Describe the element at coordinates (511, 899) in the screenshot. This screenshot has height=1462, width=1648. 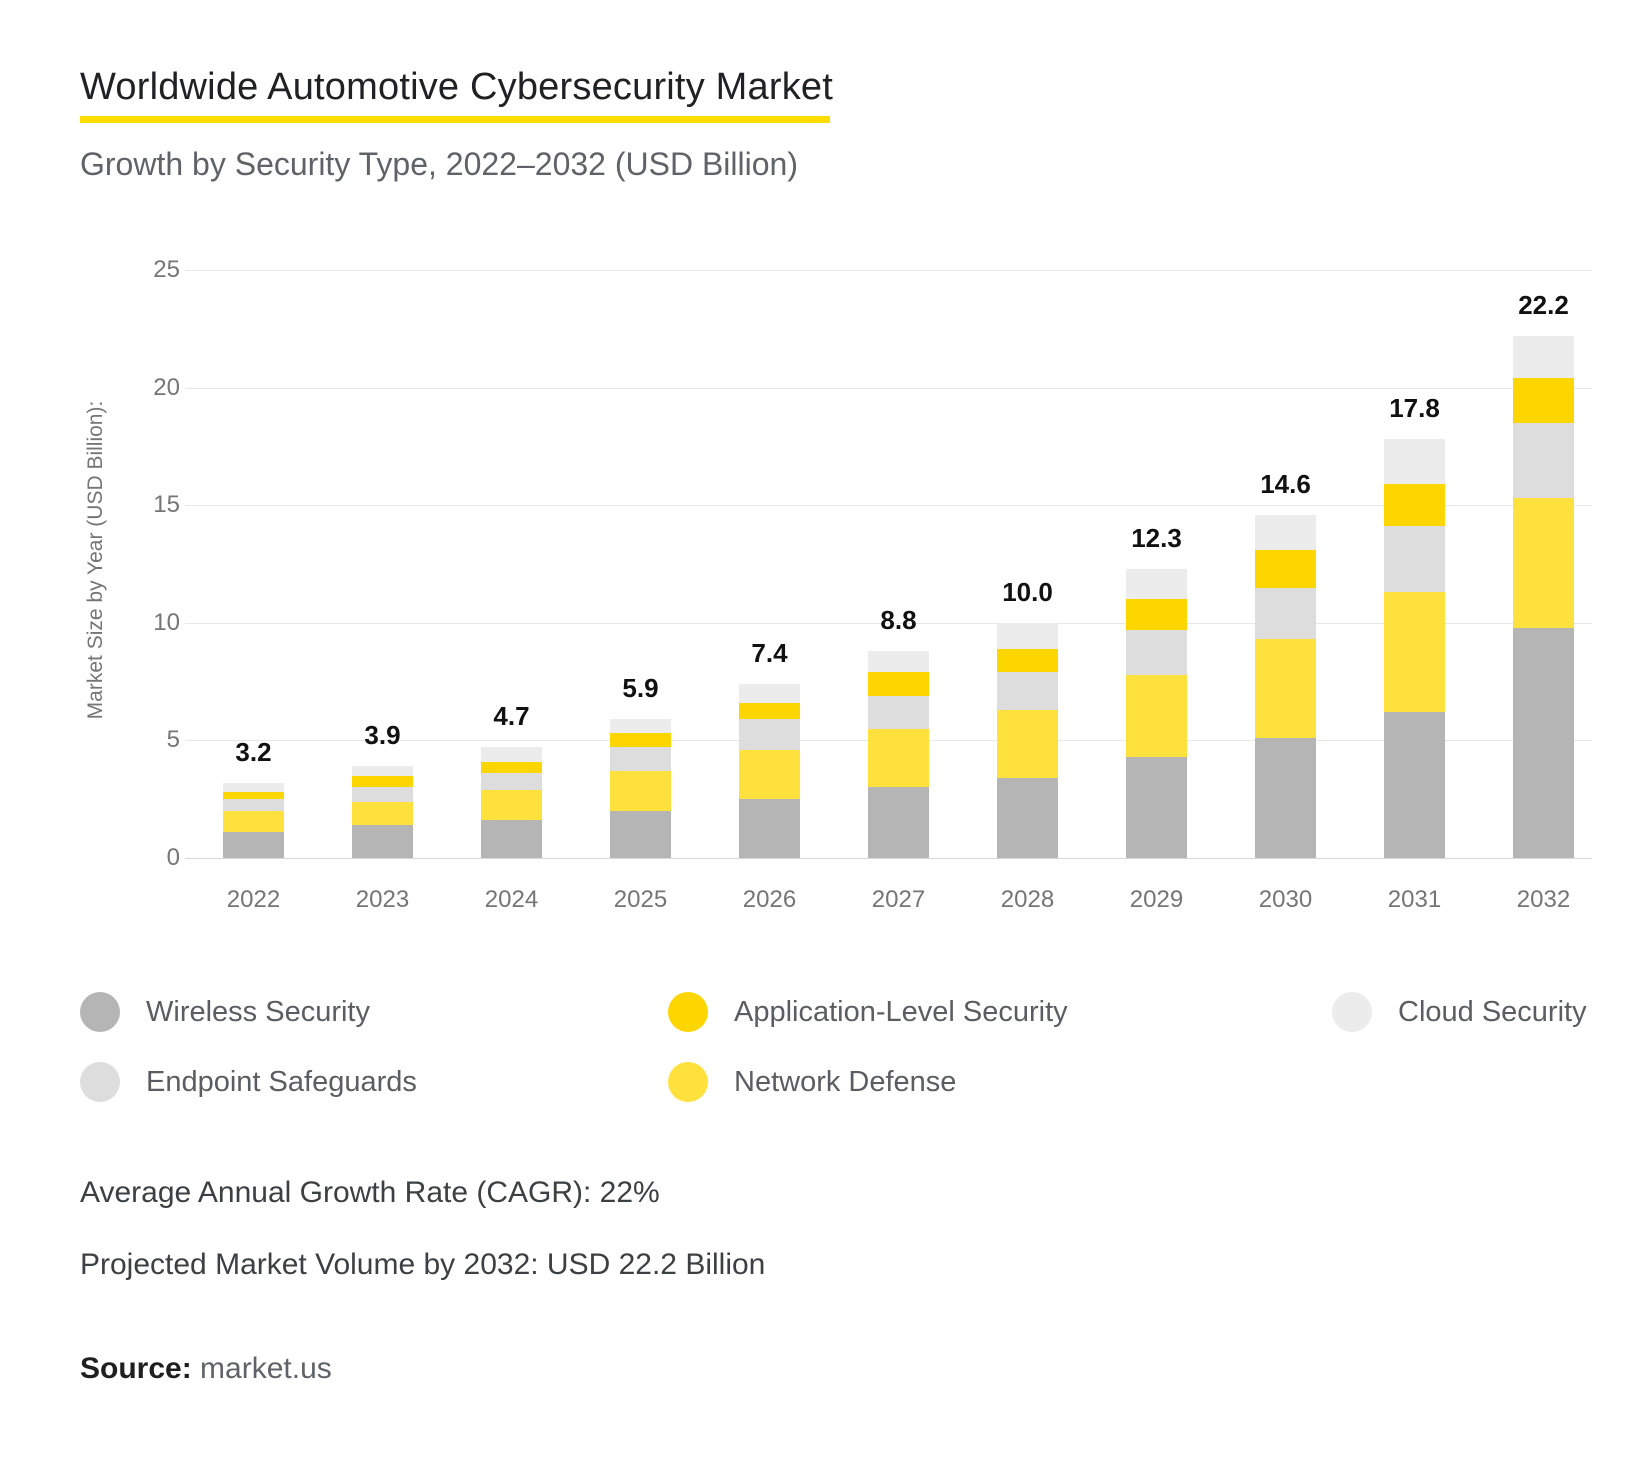
I see `x-tick-label-2024: 2024` at that location.